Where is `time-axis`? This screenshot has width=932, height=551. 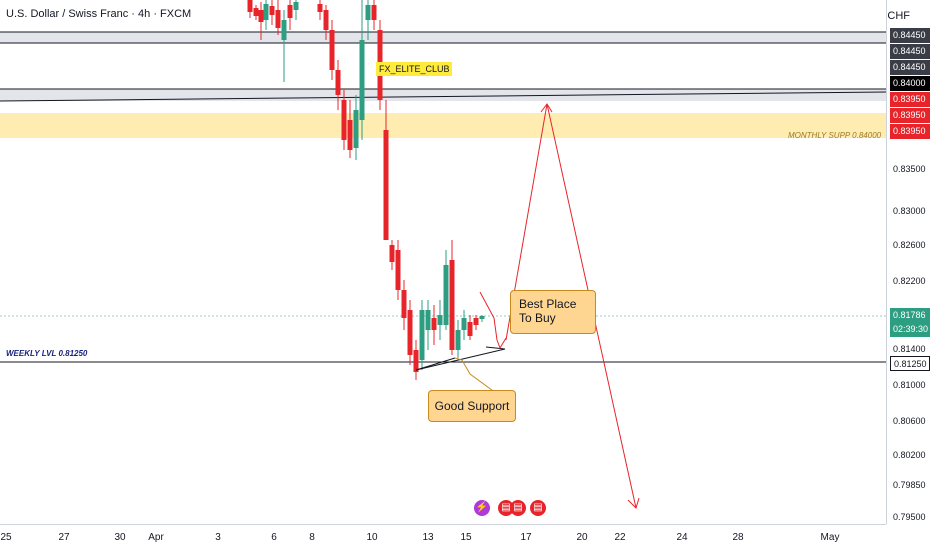
time-axis is located at coordinates (443, 537).